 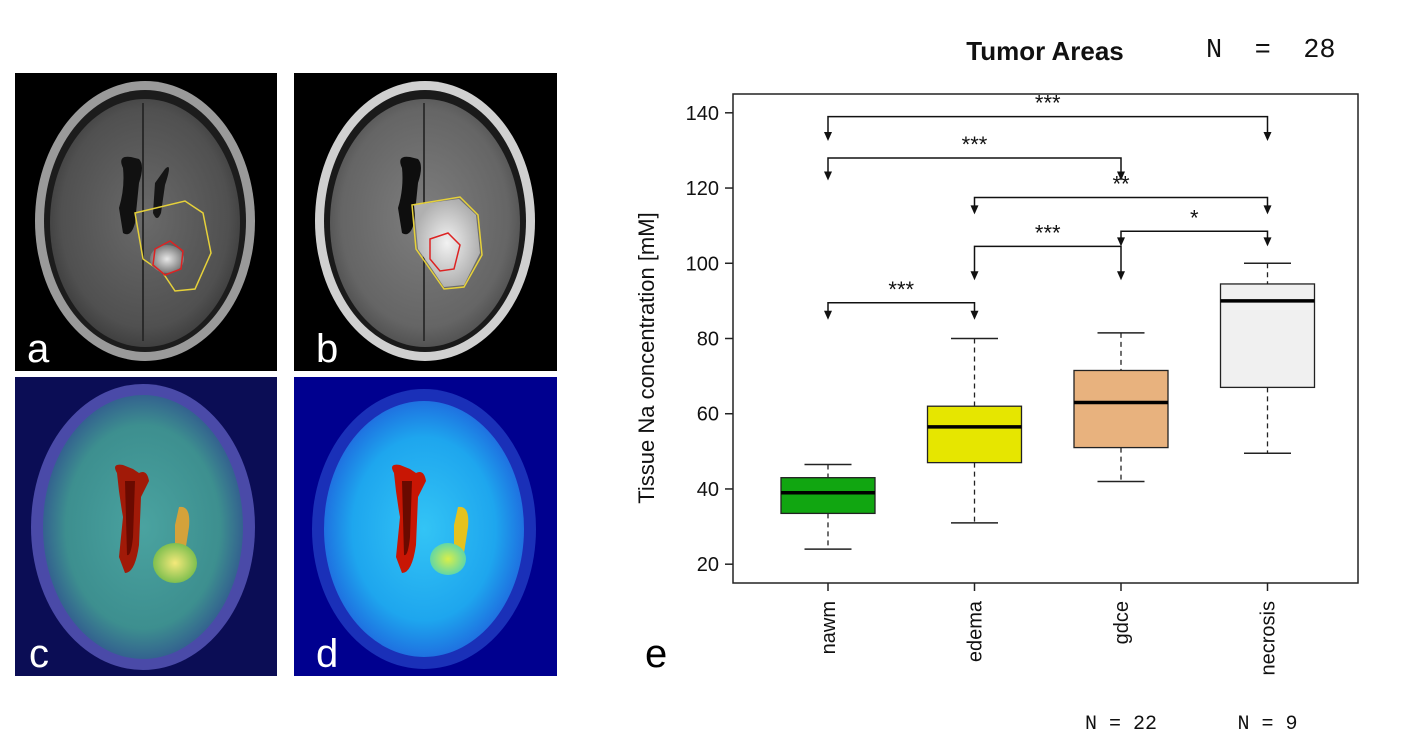 I want to click on significance-label: *, so click(x=1194, y=217).